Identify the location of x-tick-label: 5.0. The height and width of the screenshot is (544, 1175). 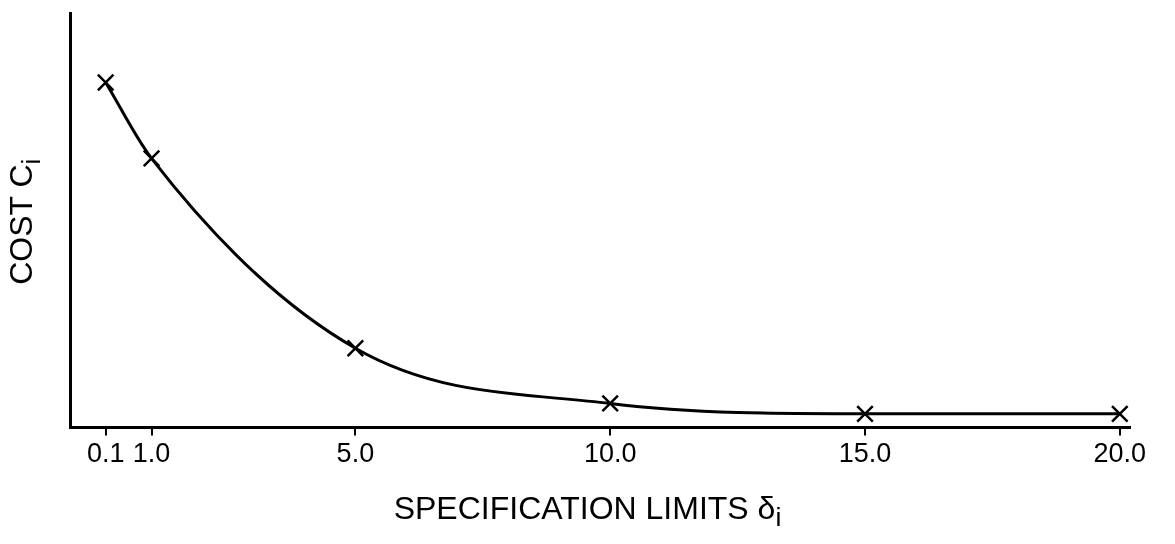
(355, 453).